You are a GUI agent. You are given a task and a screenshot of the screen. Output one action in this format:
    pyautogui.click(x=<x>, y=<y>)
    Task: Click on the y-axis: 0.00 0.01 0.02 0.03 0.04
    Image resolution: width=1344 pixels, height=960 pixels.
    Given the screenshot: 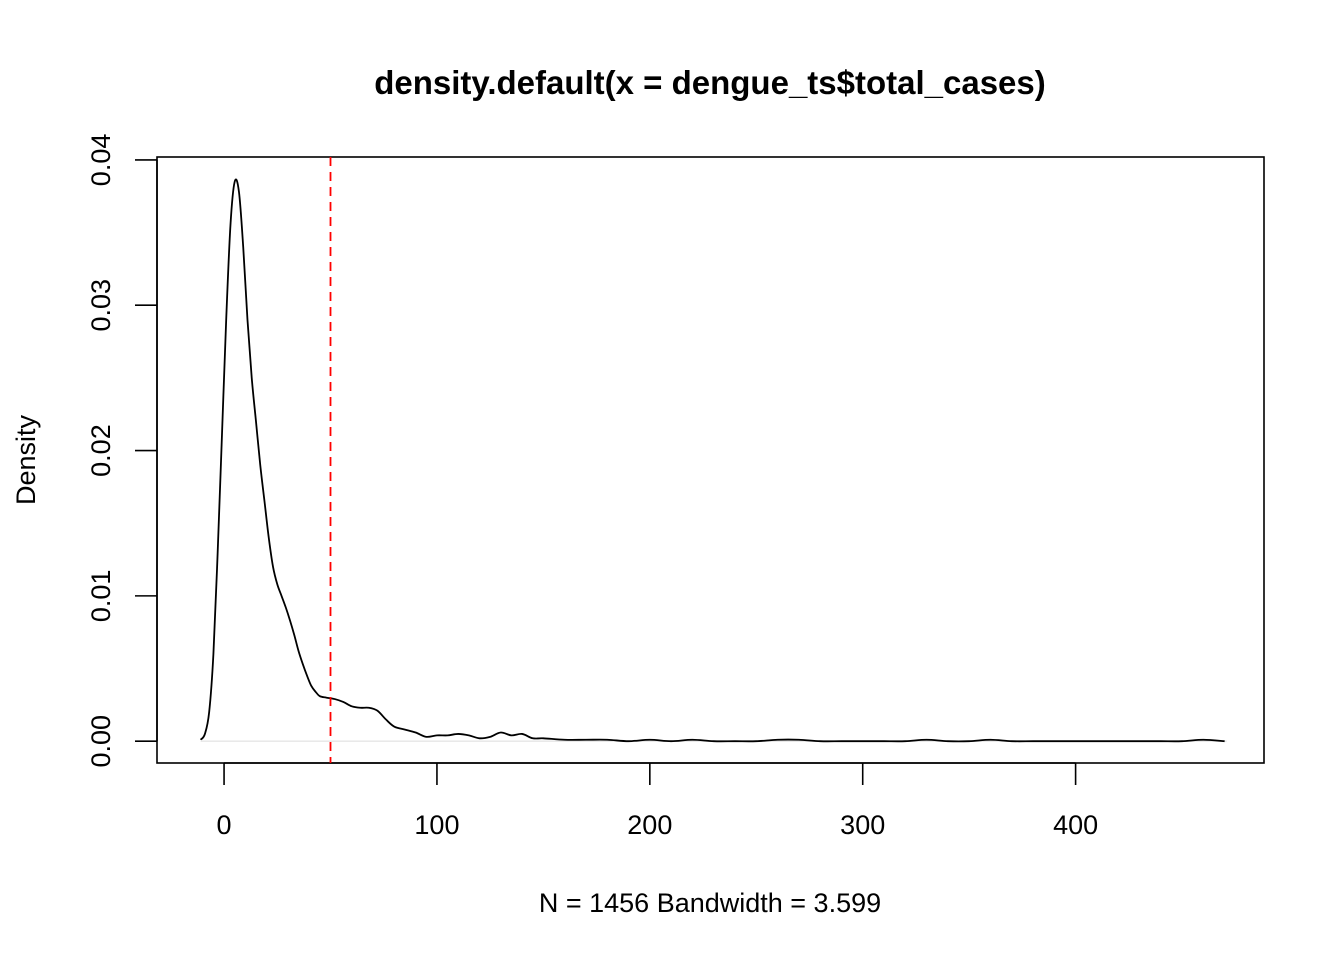 What is the action you would take?
    pyautogui.click(x=122, y=451)
    